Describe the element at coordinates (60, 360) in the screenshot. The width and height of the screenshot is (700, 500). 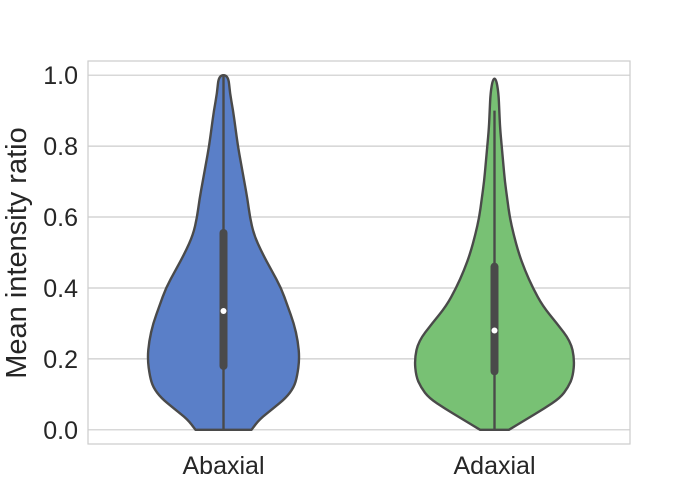
I see `y-tick-label-1: 0.2` at that location.